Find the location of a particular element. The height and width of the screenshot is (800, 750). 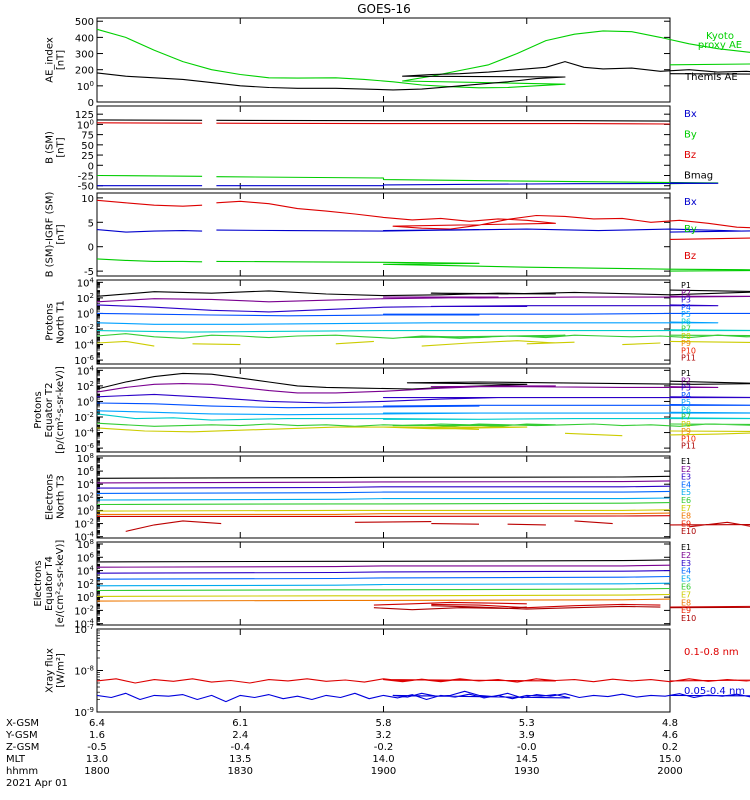

legend-entry: E2 is located at coordinates (686, 469).